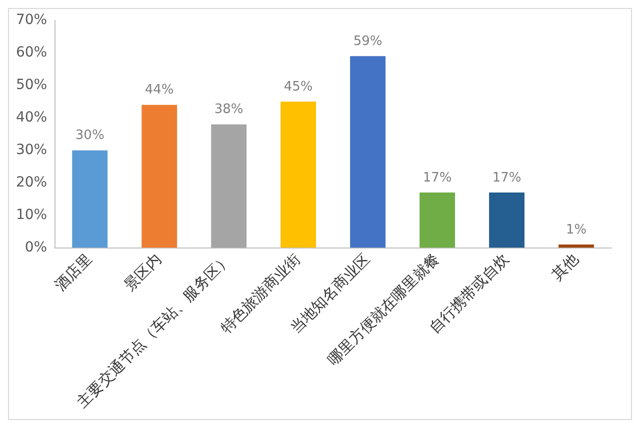 The image size is (640, 428). I want to click on data-label: 59%, so click(367, 42).